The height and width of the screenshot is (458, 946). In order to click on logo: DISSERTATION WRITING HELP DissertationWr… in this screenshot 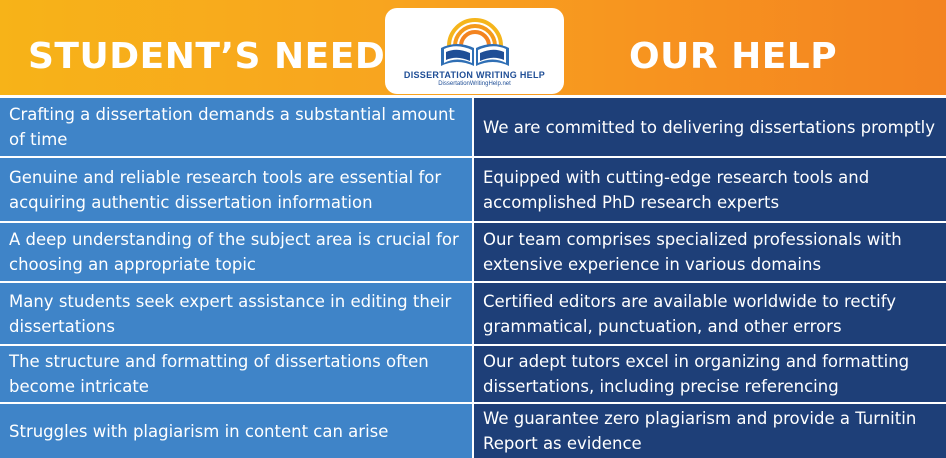, I will do `click(474, 51)`.